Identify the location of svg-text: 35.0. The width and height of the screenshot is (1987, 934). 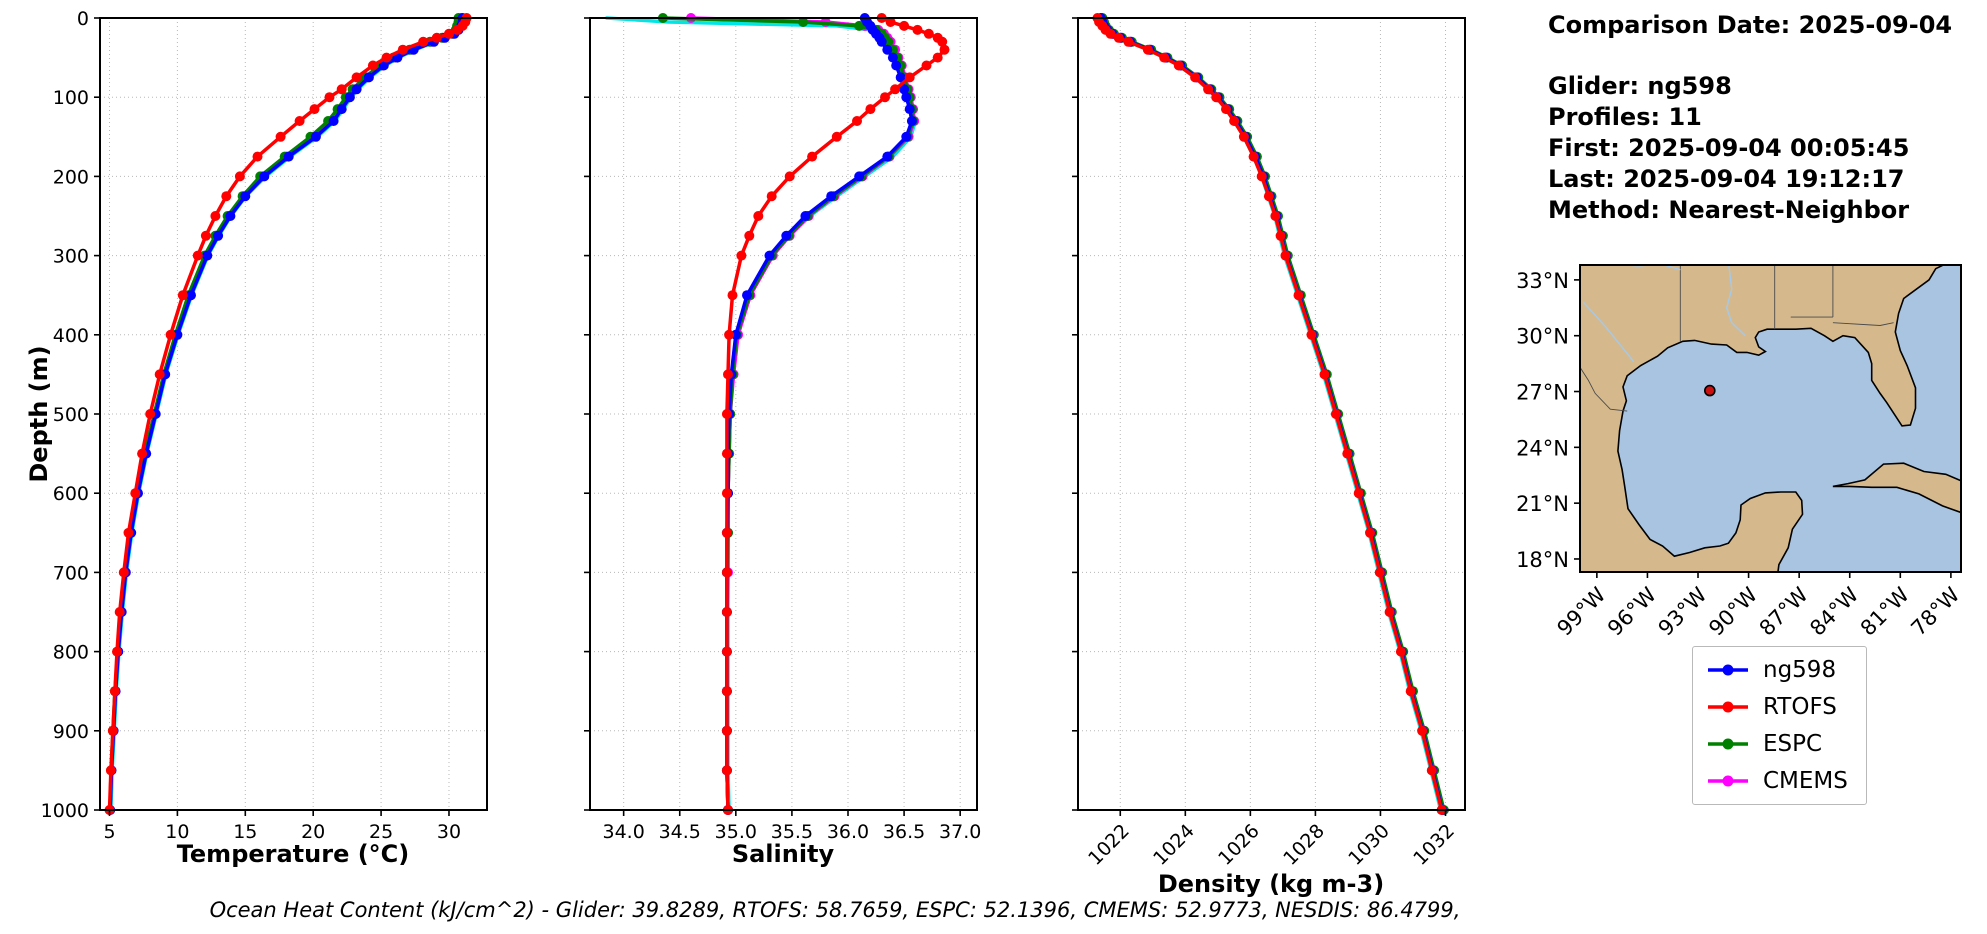
(736, 832).